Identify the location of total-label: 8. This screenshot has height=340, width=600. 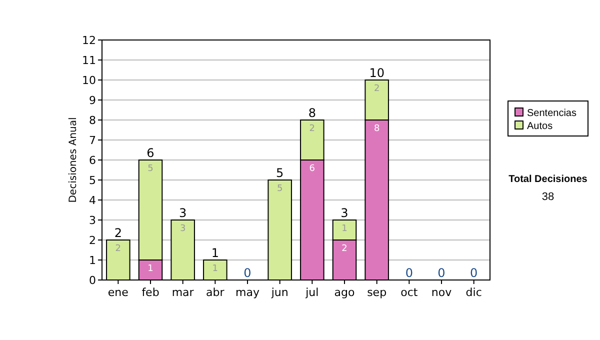
(312, 113).